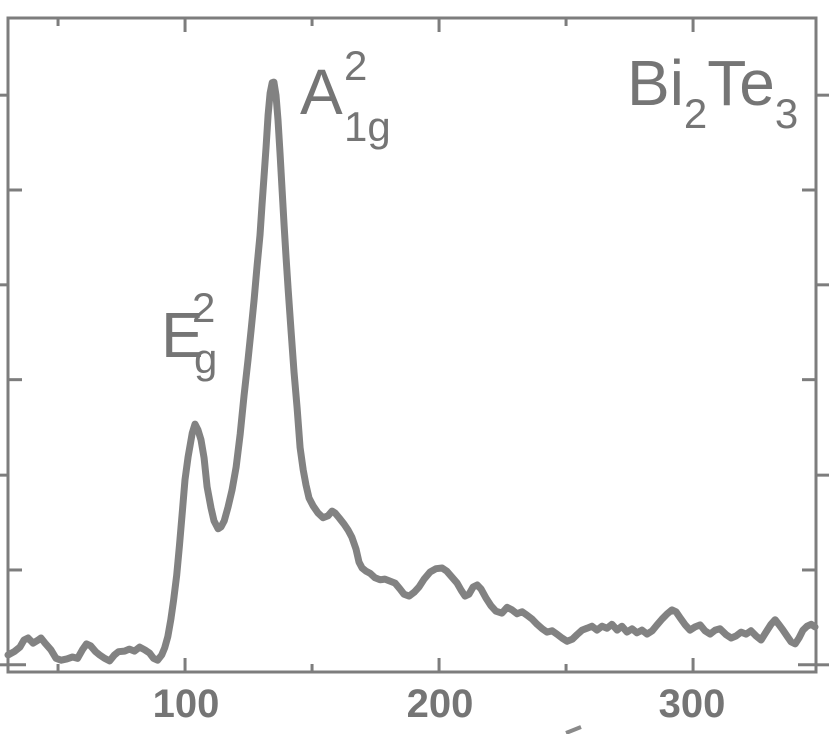  What do you see at coordinates (741, 83) in the screenshot?
I see `compound-part-te: Te` at bounding box center [741, 83].